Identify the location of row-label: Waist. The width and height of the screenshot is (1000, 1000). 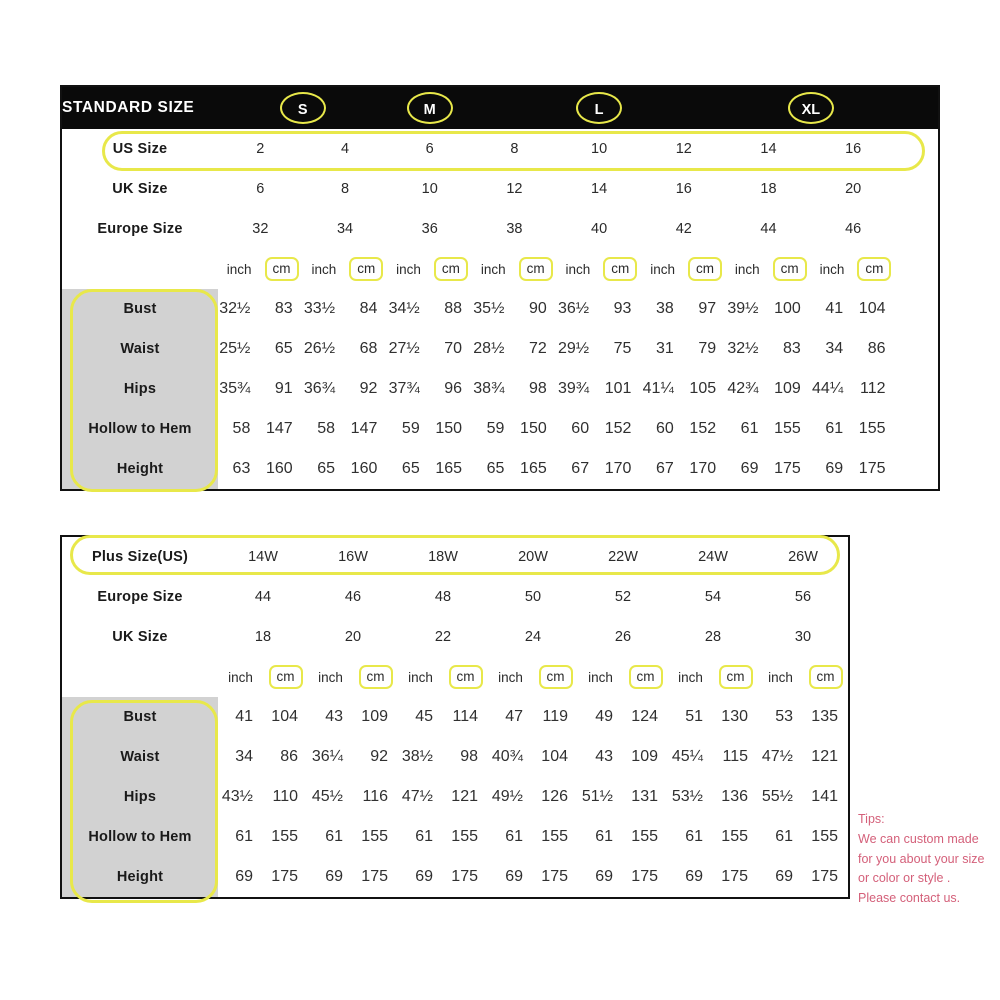
(140, 349).